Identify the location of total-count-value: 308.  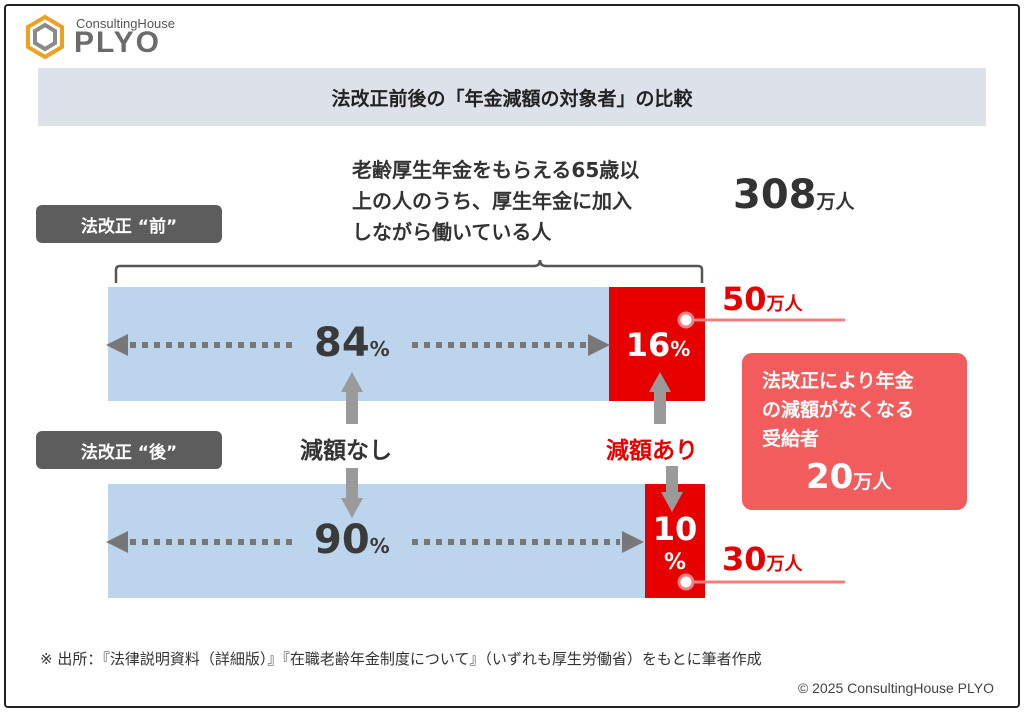
(775, 195).